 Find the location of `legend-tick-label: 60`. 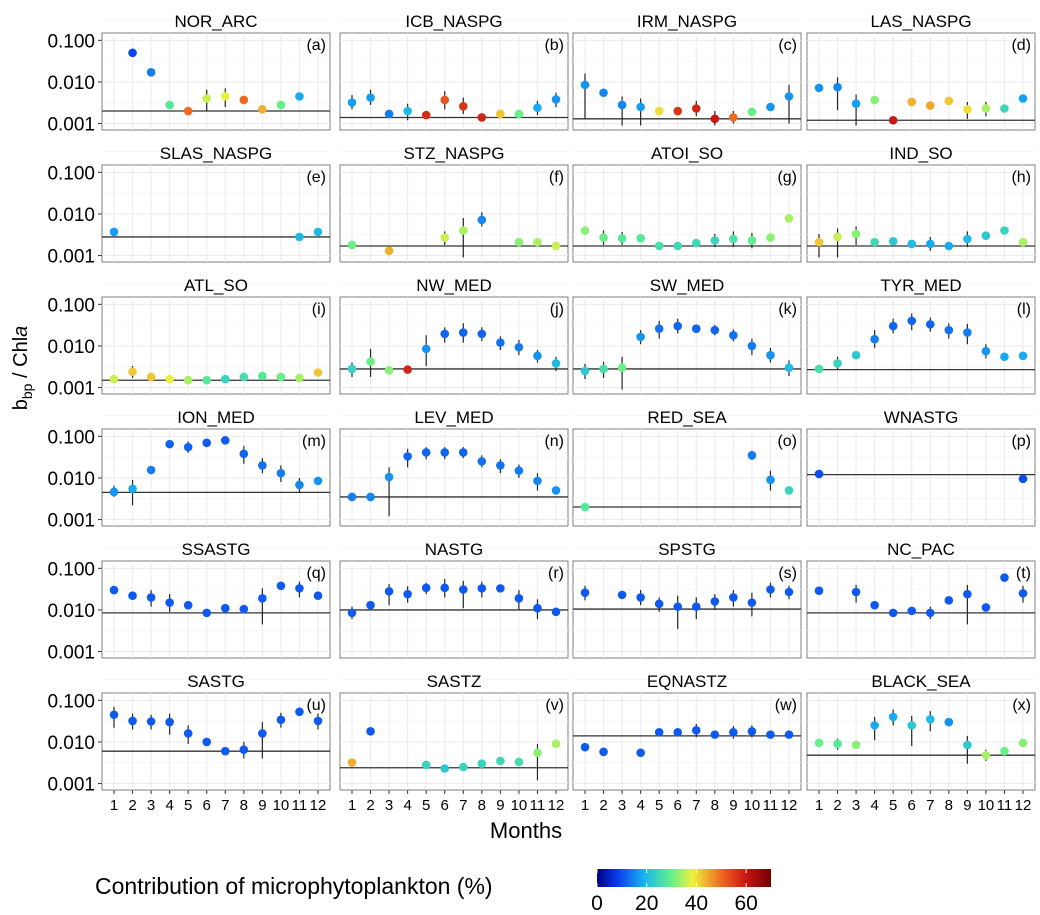

legend-tick-label: 60 is located at coordinates (745, 903).